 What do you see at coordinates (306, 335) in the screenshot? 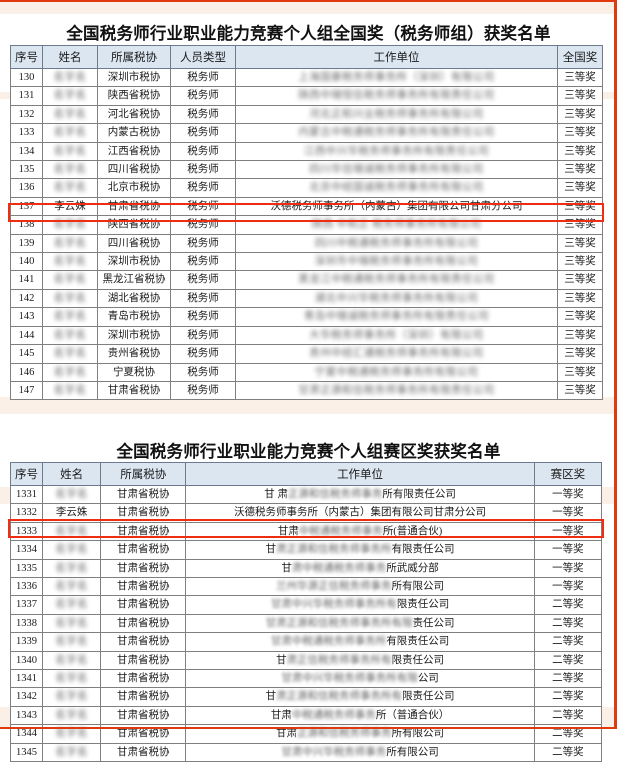
I see `table-row: 144 名字名 深圳市税协 税务师 大华税务师事务所（深圳）有限公司 三等奖` at bounding box center [306, 335].